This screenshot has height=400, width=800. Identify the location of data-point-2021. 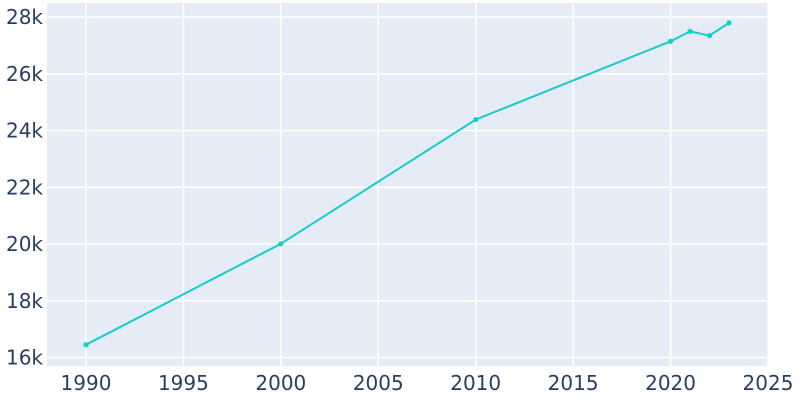
(690, 31).